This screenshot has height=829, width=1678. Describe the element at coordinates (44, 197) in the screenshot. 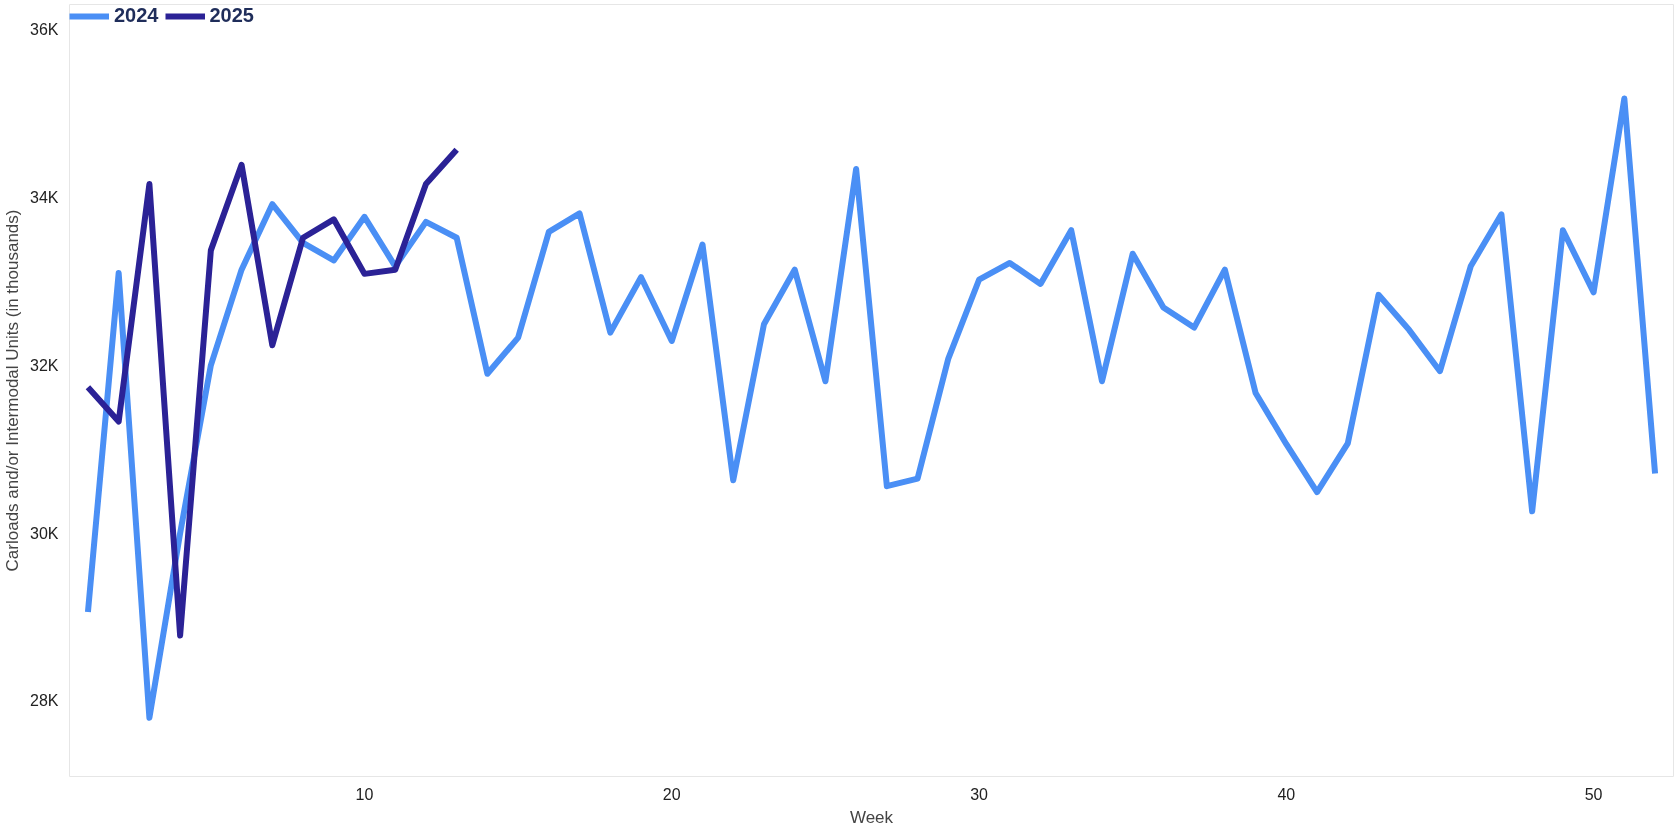

I see `y-tick-label: 34K` at that location.